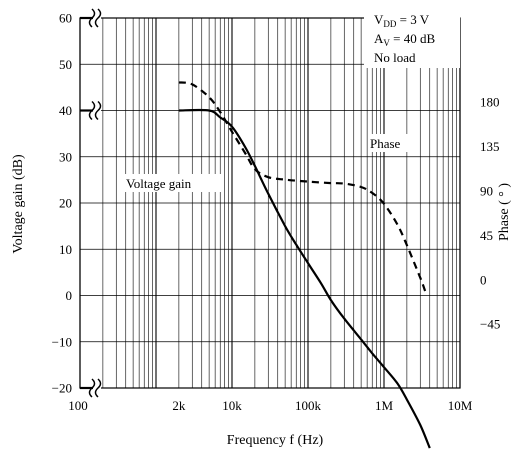  Describe the element at coordinates (384, 405) in the screenshot. I see `x-tick-label: 1M` at that location.